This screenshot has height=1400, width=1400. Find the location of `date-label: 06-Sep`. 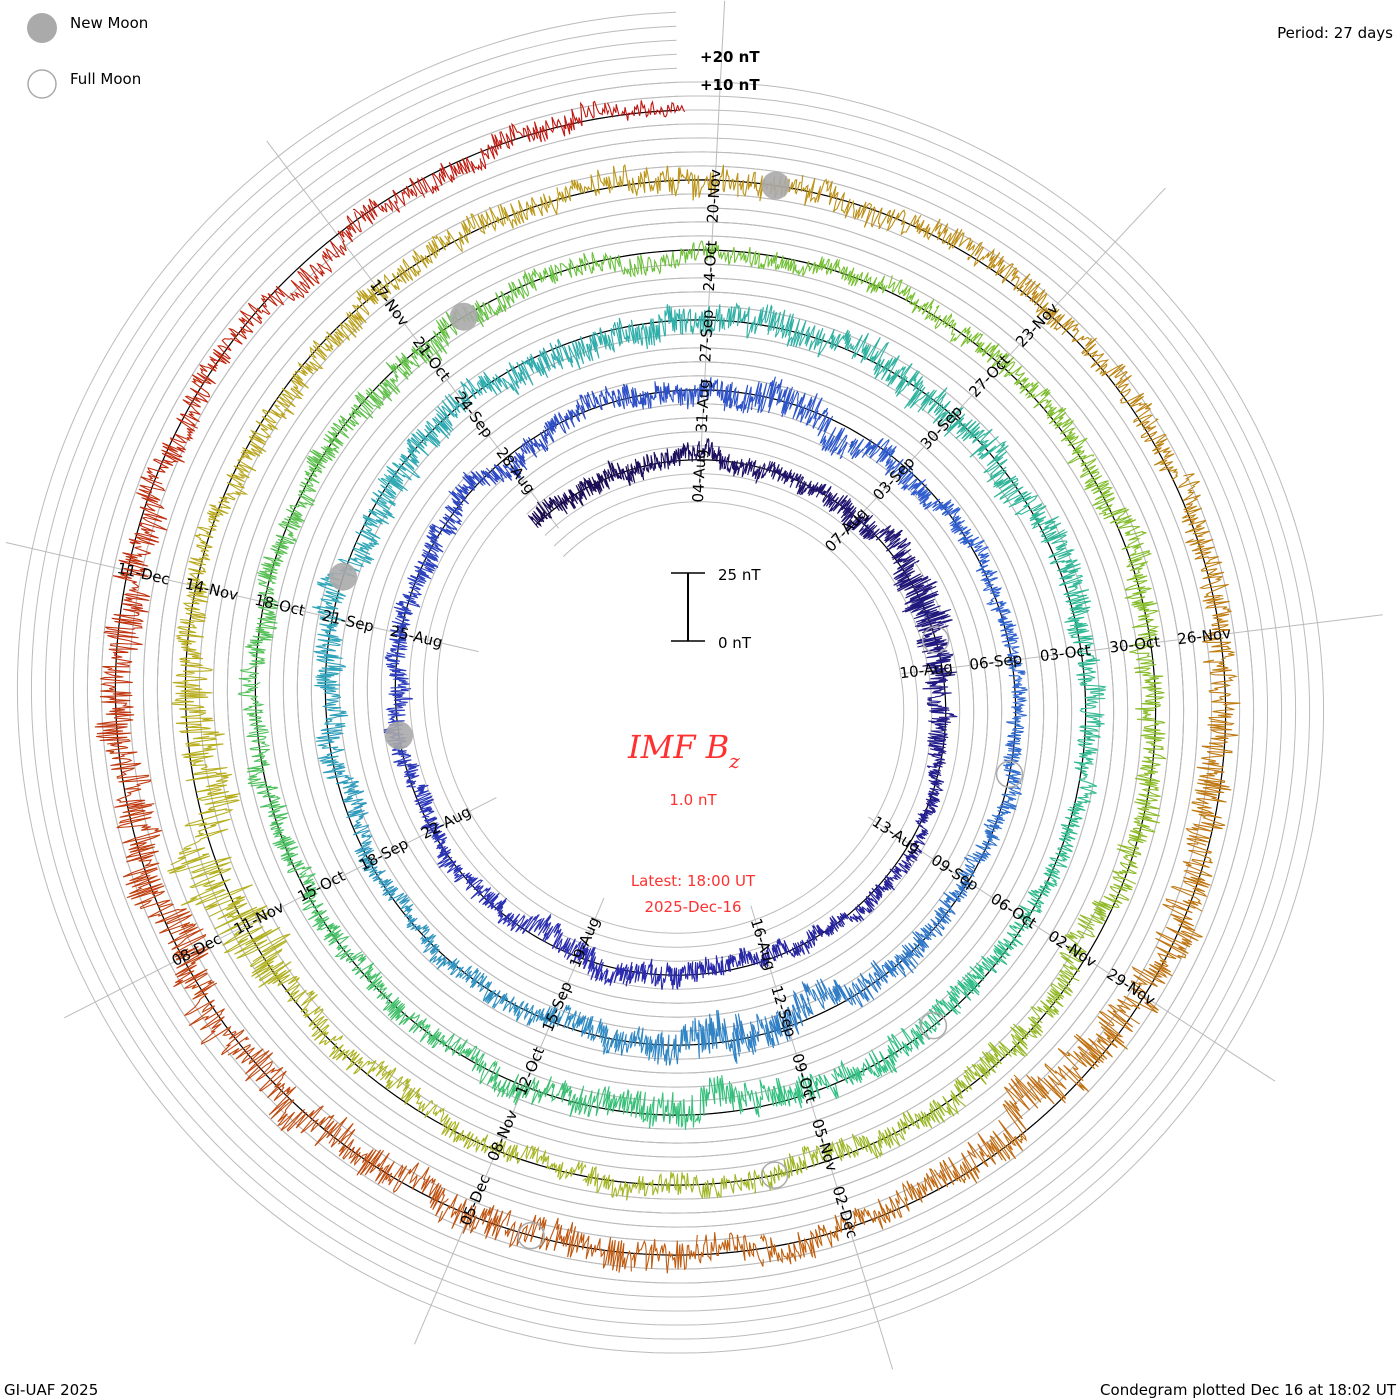

date-label: 06-Sep is located at coordinates (995, 662).